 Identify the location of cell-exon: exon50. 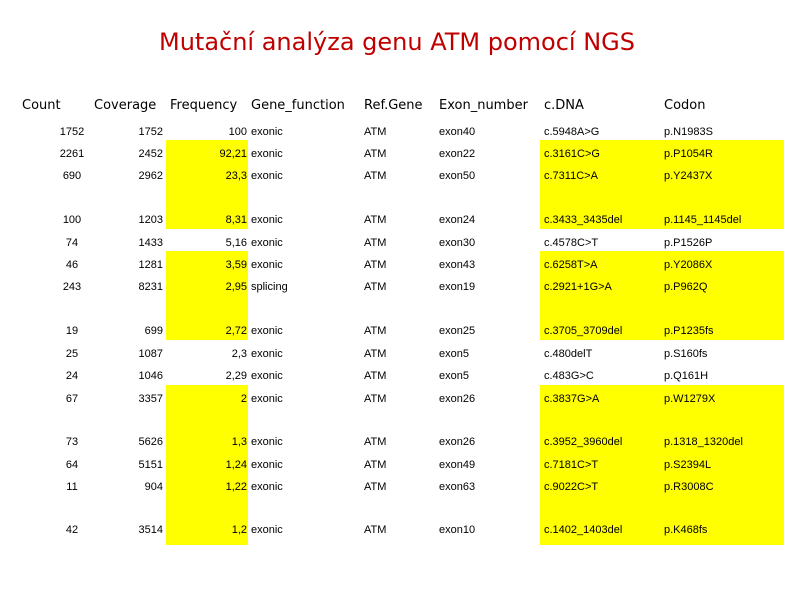
(457, 176).